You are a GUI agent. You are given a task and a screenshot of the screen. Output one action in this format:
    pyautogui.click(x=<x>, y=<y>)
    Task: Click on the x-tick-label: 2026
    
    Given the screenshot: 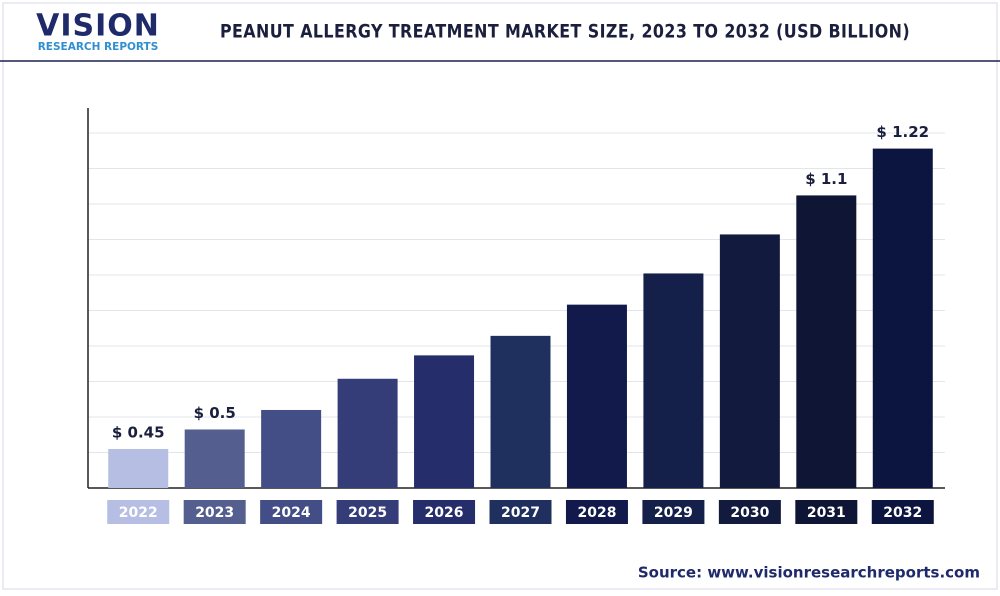 What is the action you would take?
    pyautogui.click(x=444, y=513)
    